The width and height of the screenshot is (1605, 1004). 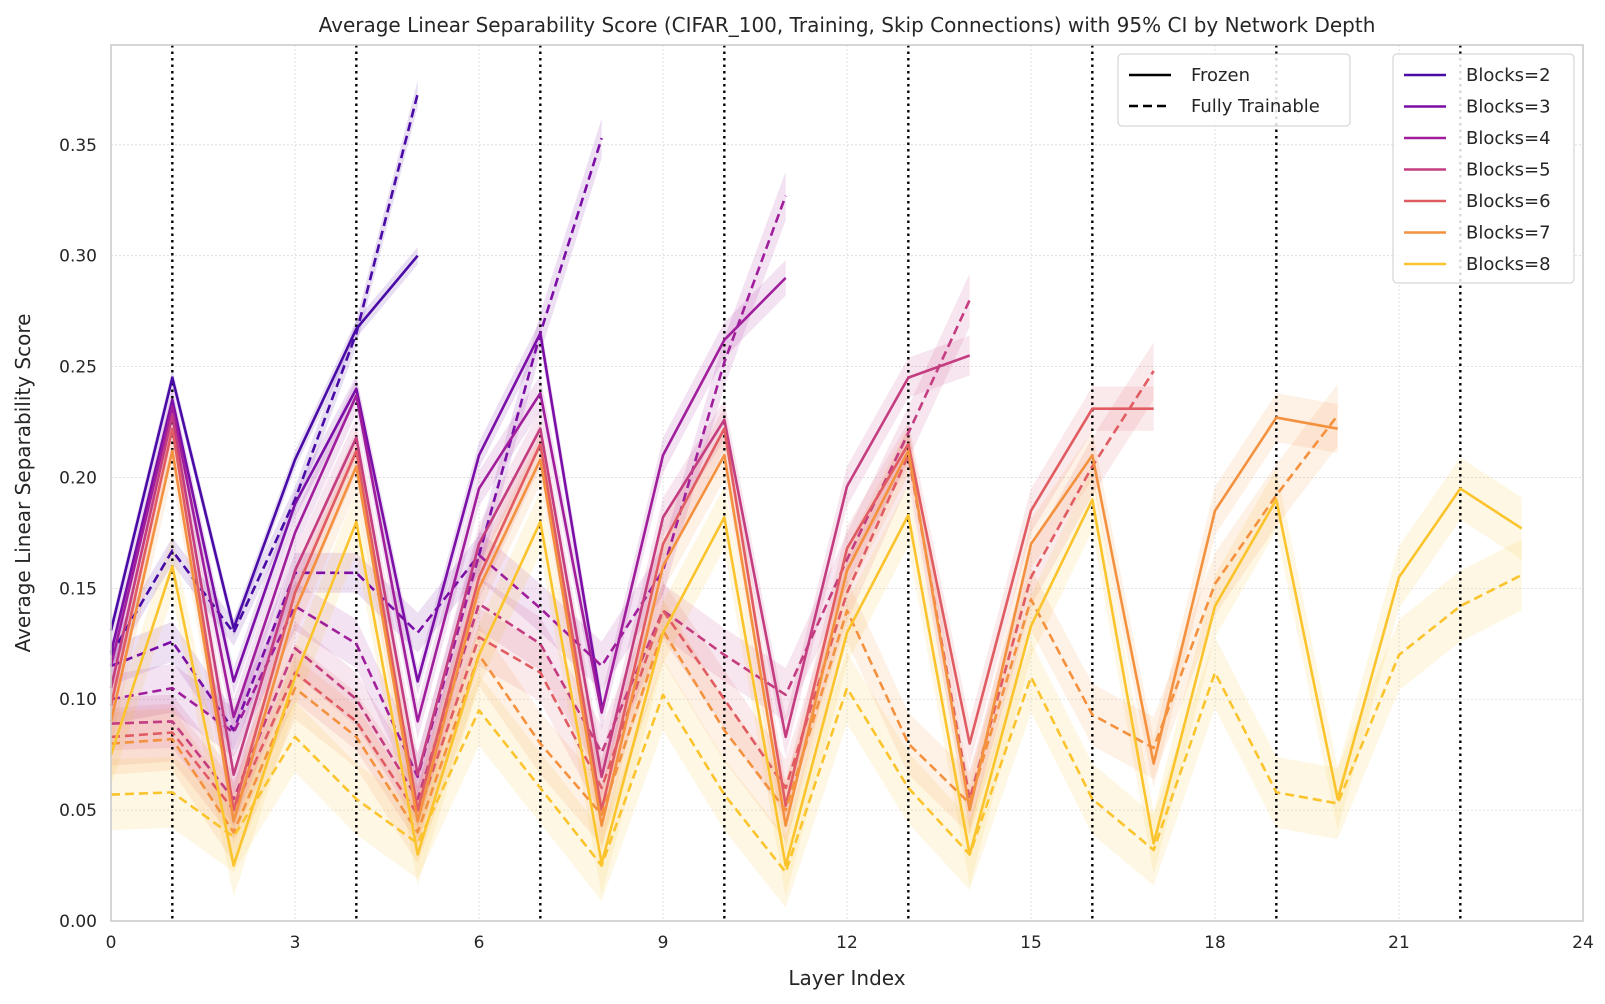 I want to click on color-legend-label: Blocks=5, so click(x=1508, y=170).